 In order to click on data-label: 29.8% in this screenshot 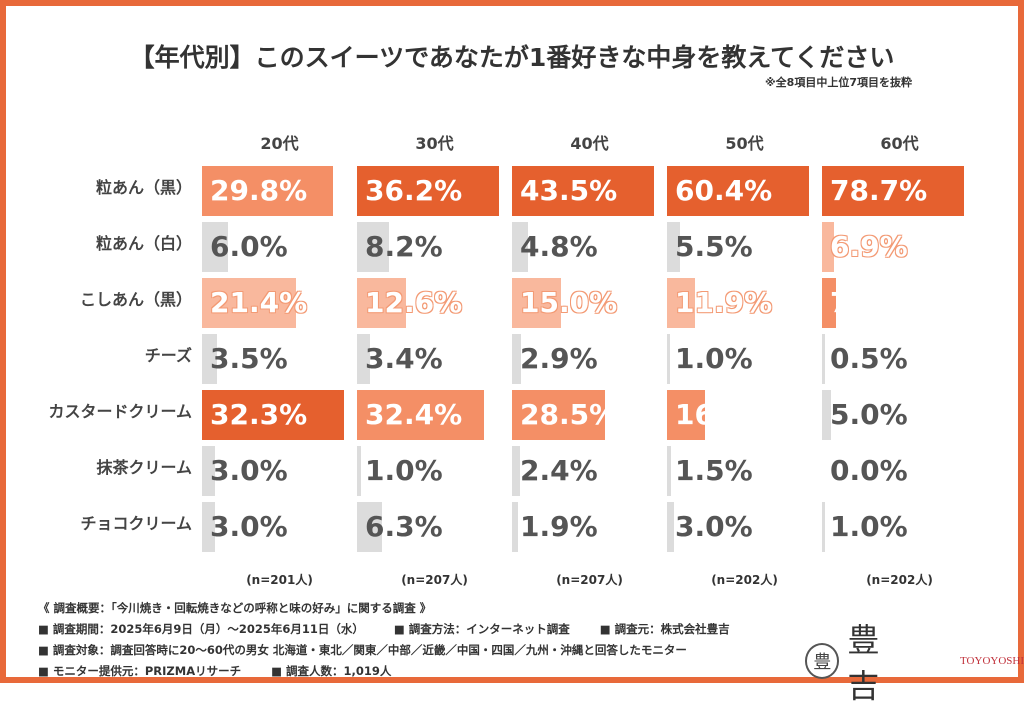, I will do `click(259, 190)`.